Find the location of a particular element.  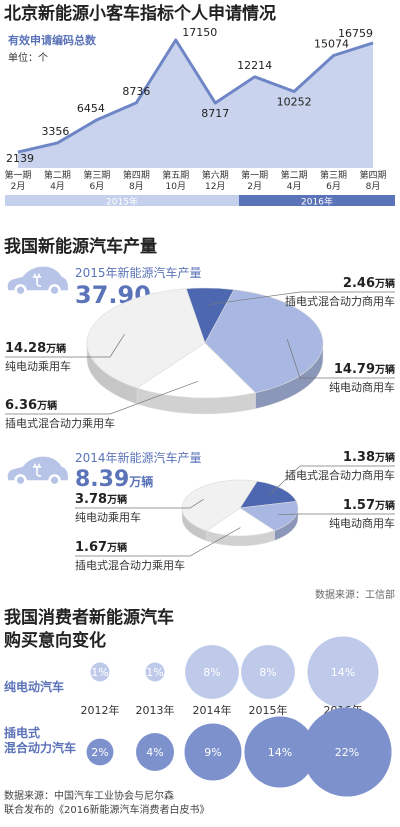

slice-value: 3.78万辆 is located at coordinates (101, 499).